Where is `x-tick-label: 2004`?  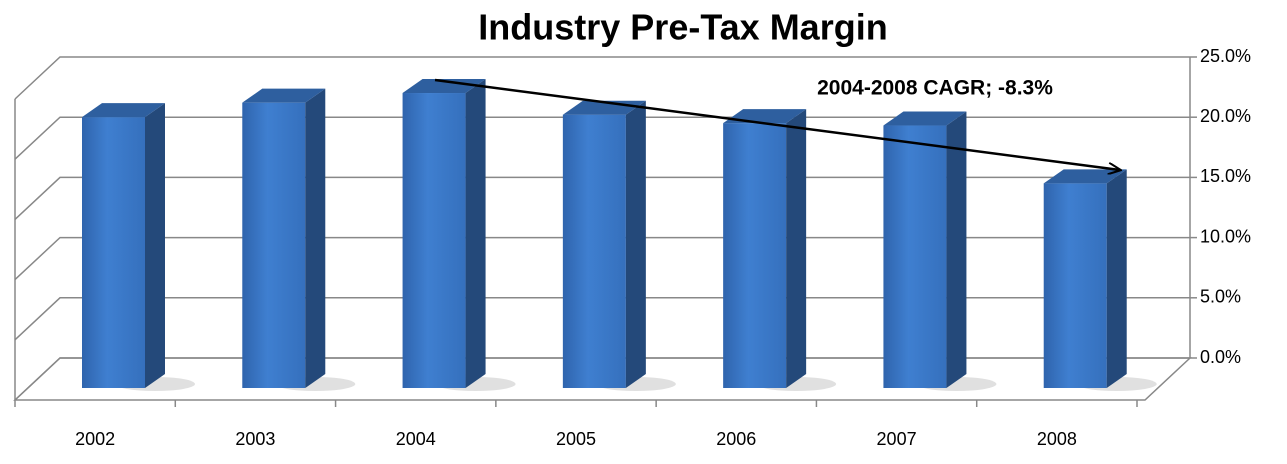 x-tick-label: 2004 is located at coordinates (416, 439).